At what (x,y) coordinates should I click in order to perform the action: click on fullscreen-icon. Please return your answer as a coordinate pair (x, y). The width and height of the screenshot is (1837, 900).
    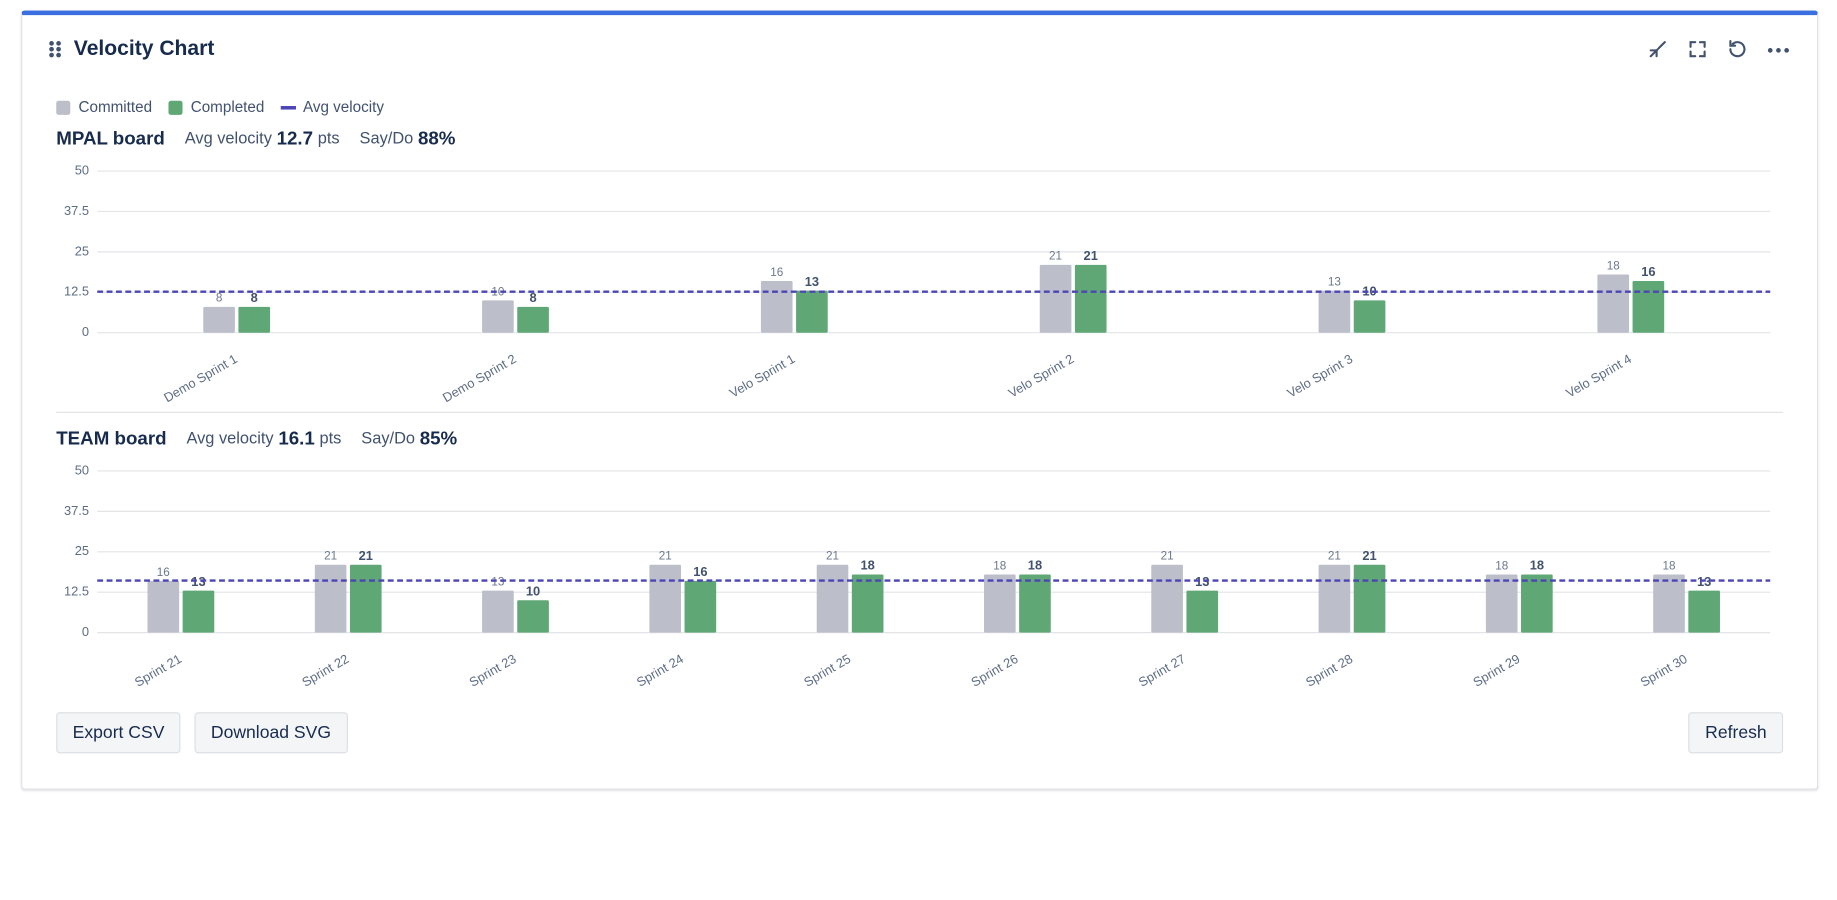
    Looking at the image, I should click on (1697, 49).